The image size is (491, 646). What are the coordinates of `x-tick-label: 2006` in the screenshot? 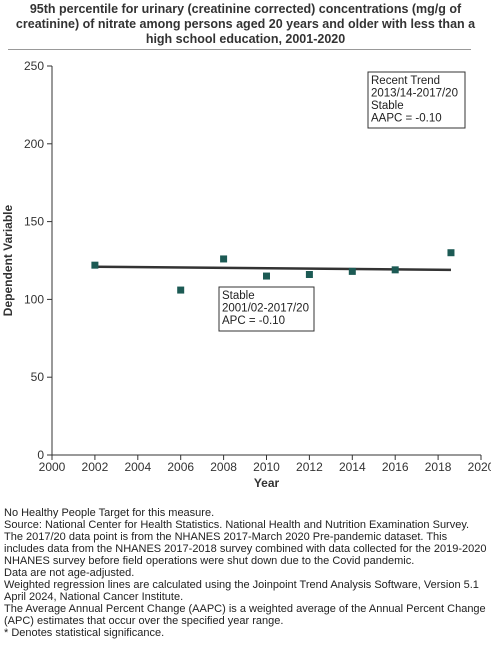 It's located at (180, 467).